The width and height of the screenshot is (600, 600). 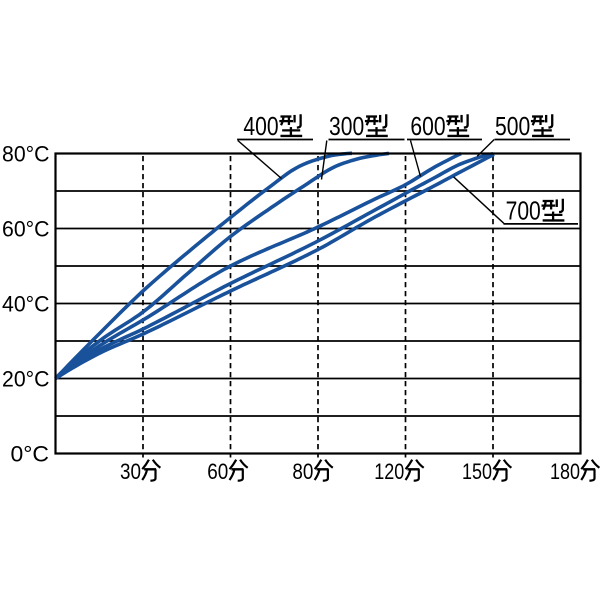 What do you see at coordinates (130, 471) in the screenshot?
I see `svg-text: 30` at bounding box center [130, 471].